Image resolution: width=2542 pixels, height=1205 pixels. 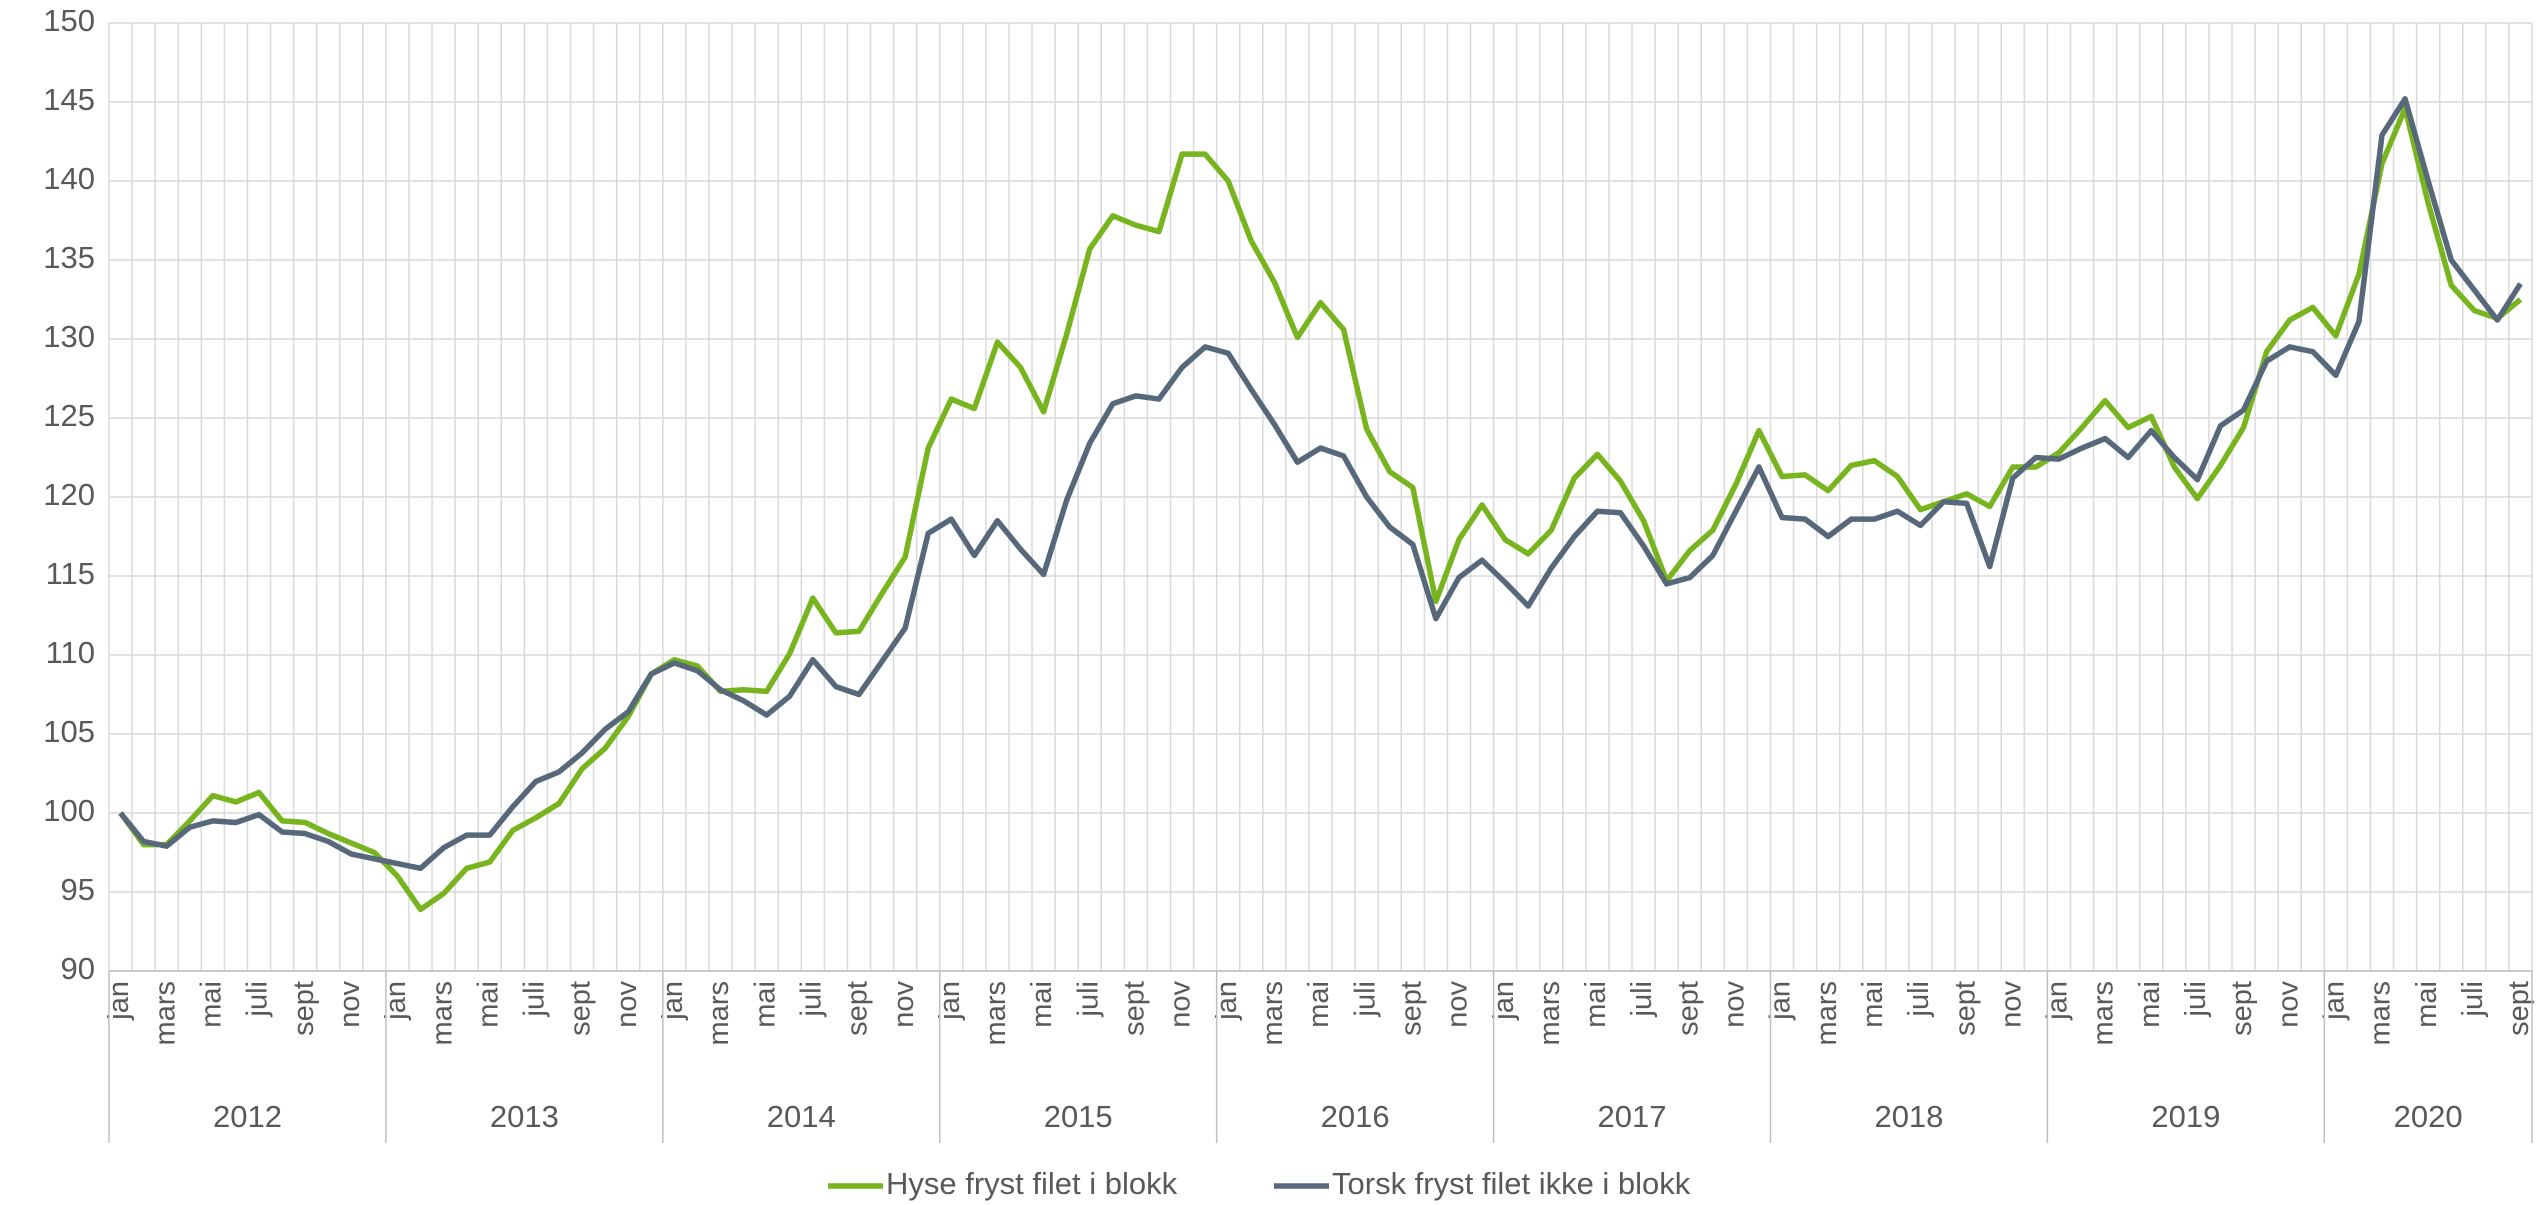 What do you see at coordinates (1632, 1116) in the screenshot?
I see `year-label: 2017` at bounding box center [1632, 1116].